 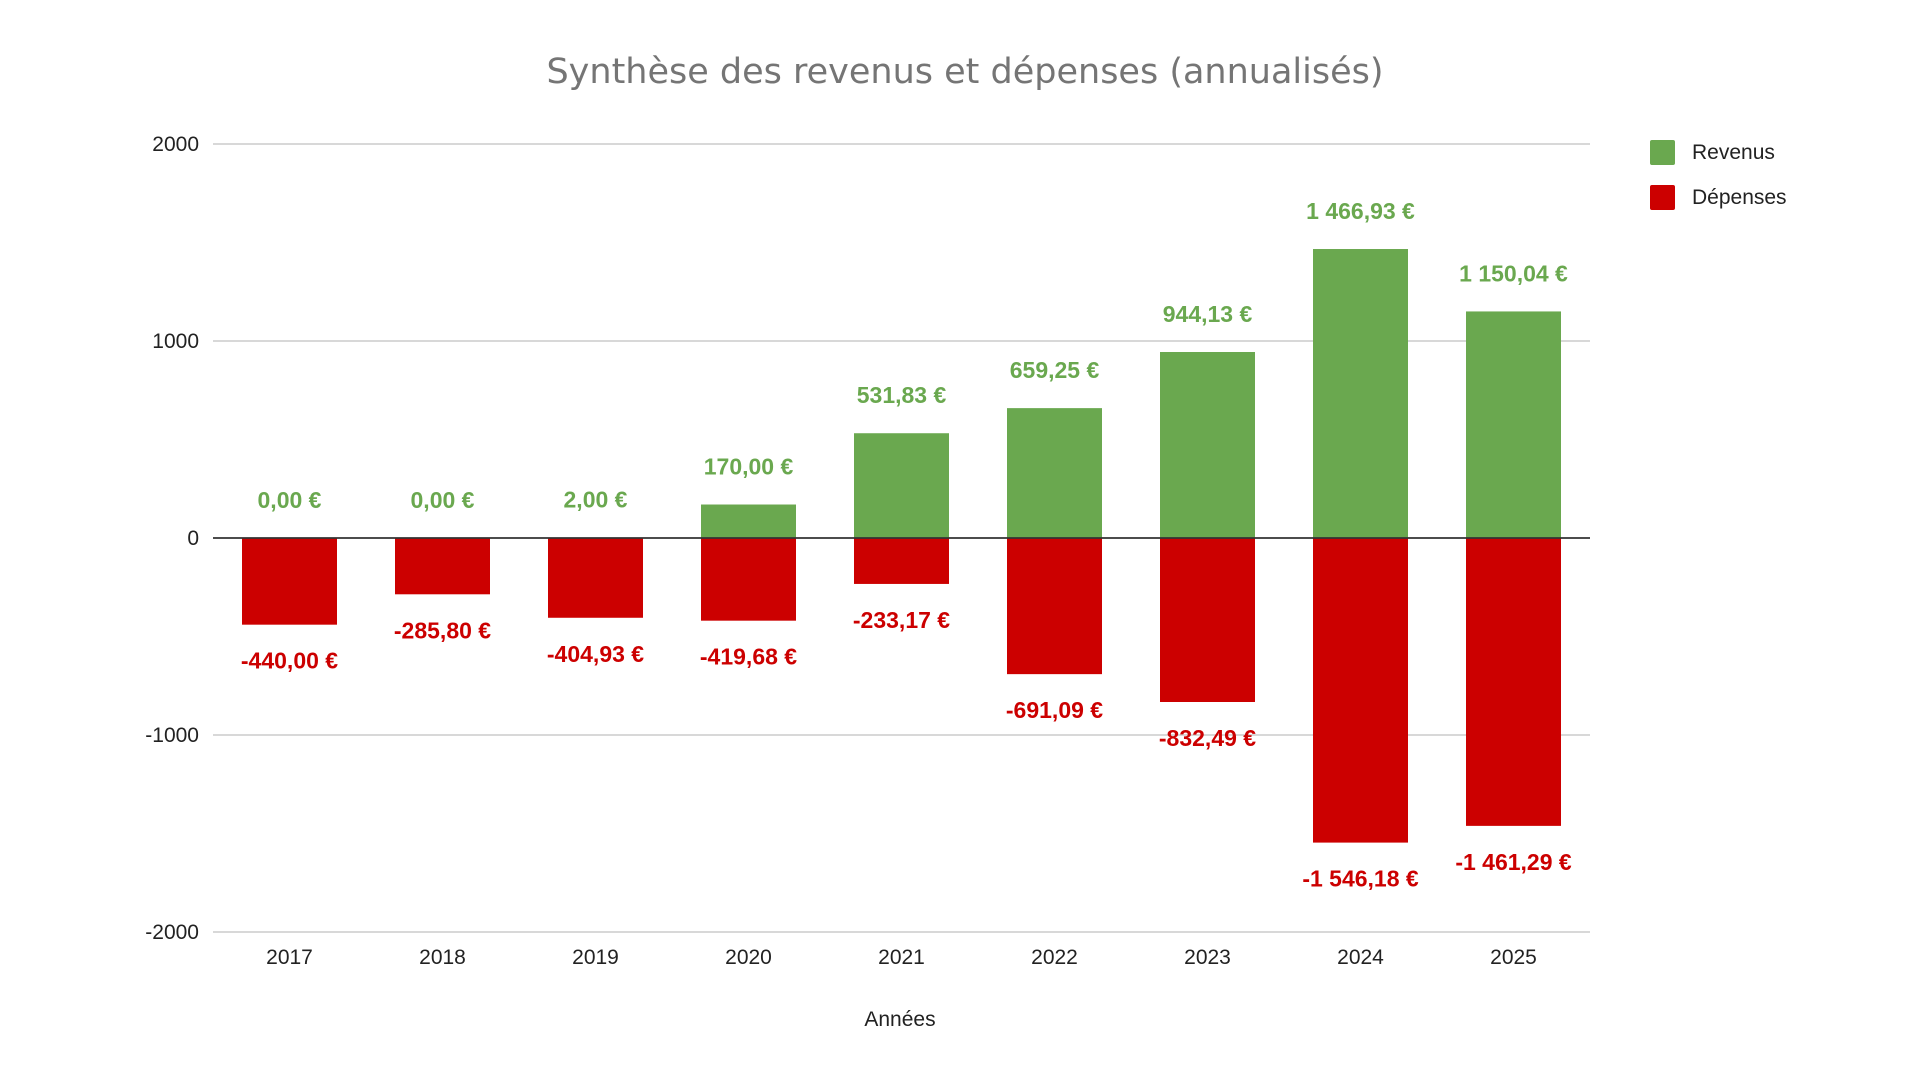 I want to click on data-label: -404,93 €, so click(x=595, y=654).